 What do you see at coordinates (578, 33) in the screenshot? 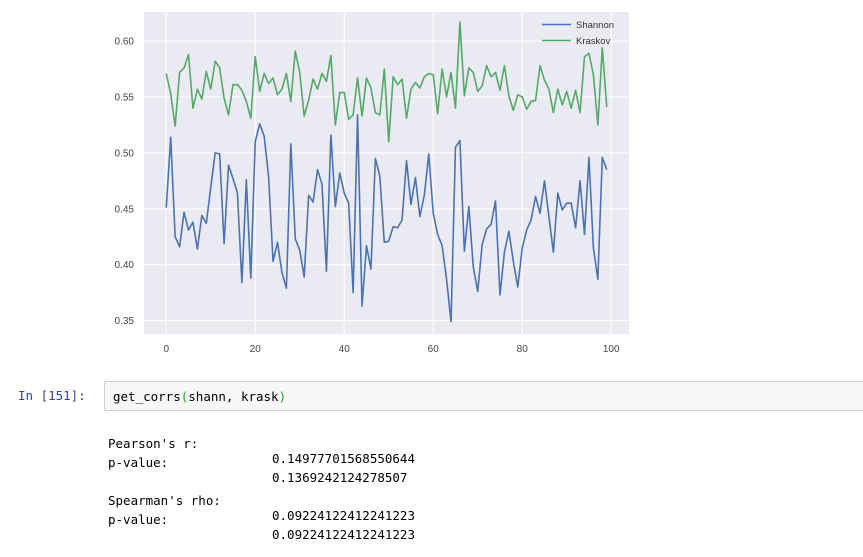
I see `legend: Shannon Kraskov` at bounding box center [578, 33].